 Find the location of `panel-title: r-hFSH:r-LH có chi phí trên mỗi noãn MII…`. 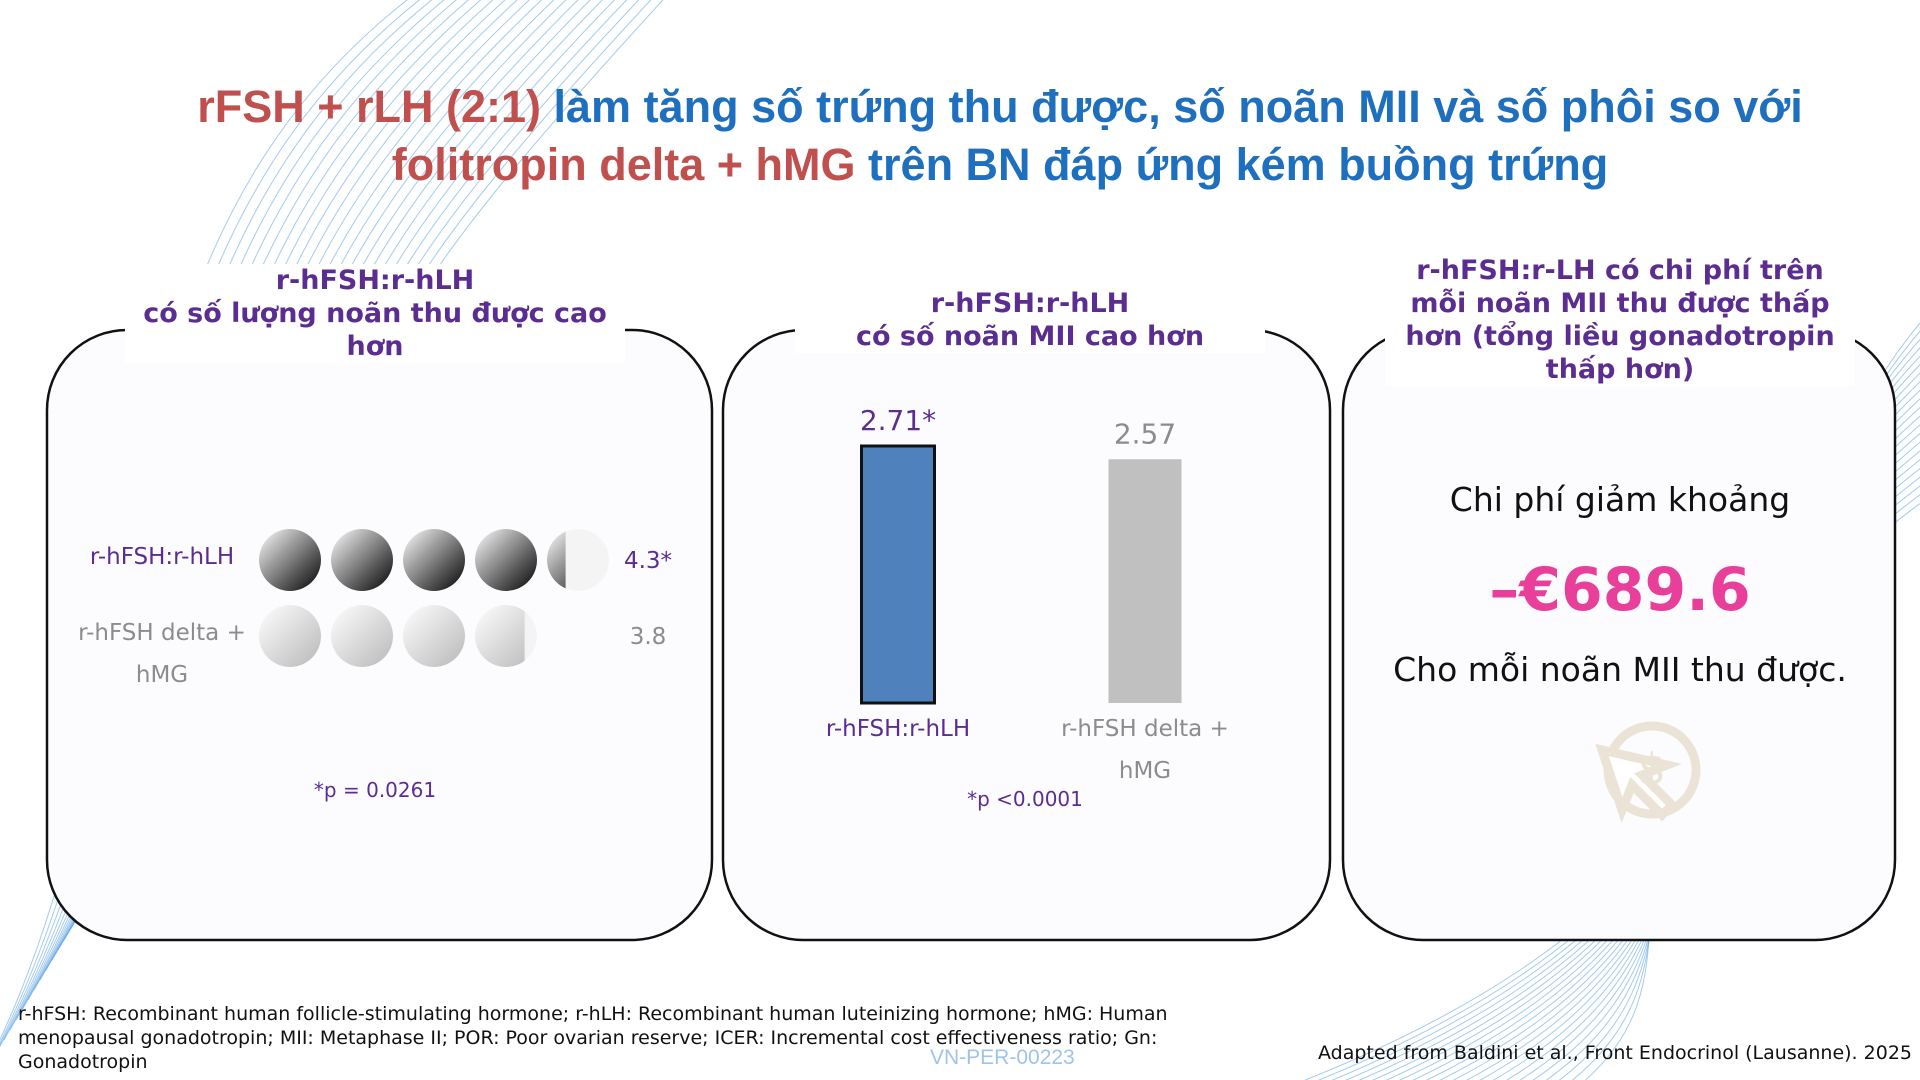

panel-title: r-hFSH:r-LH có chi phí trên mỗi noãn MII… is located at coordinates (1620, 320).